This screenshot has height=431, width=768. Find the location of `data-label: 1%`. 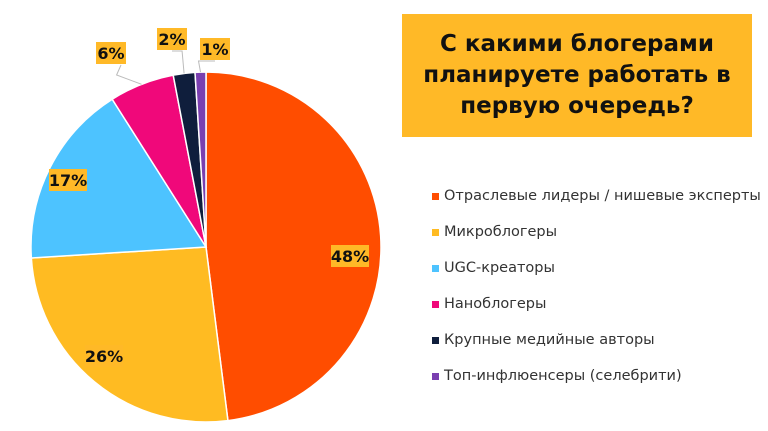

data-label: 1% is located at coordinates (215, 49).